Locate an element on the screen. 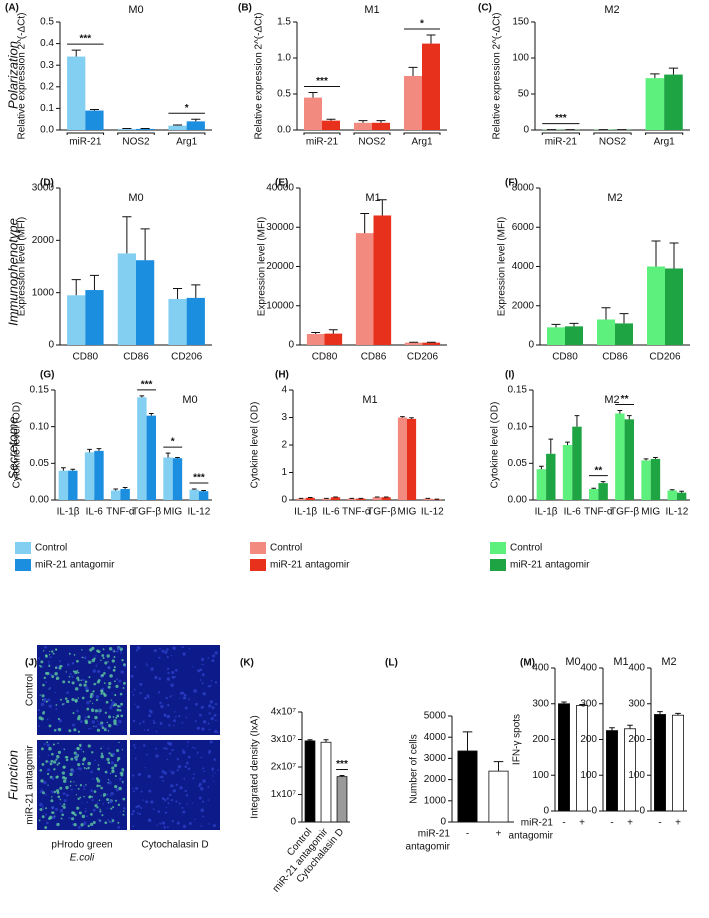 The width and height of the screenshot is (709, 918). legend-label: miR-21 antagomir is located at coordinates (310, 565).